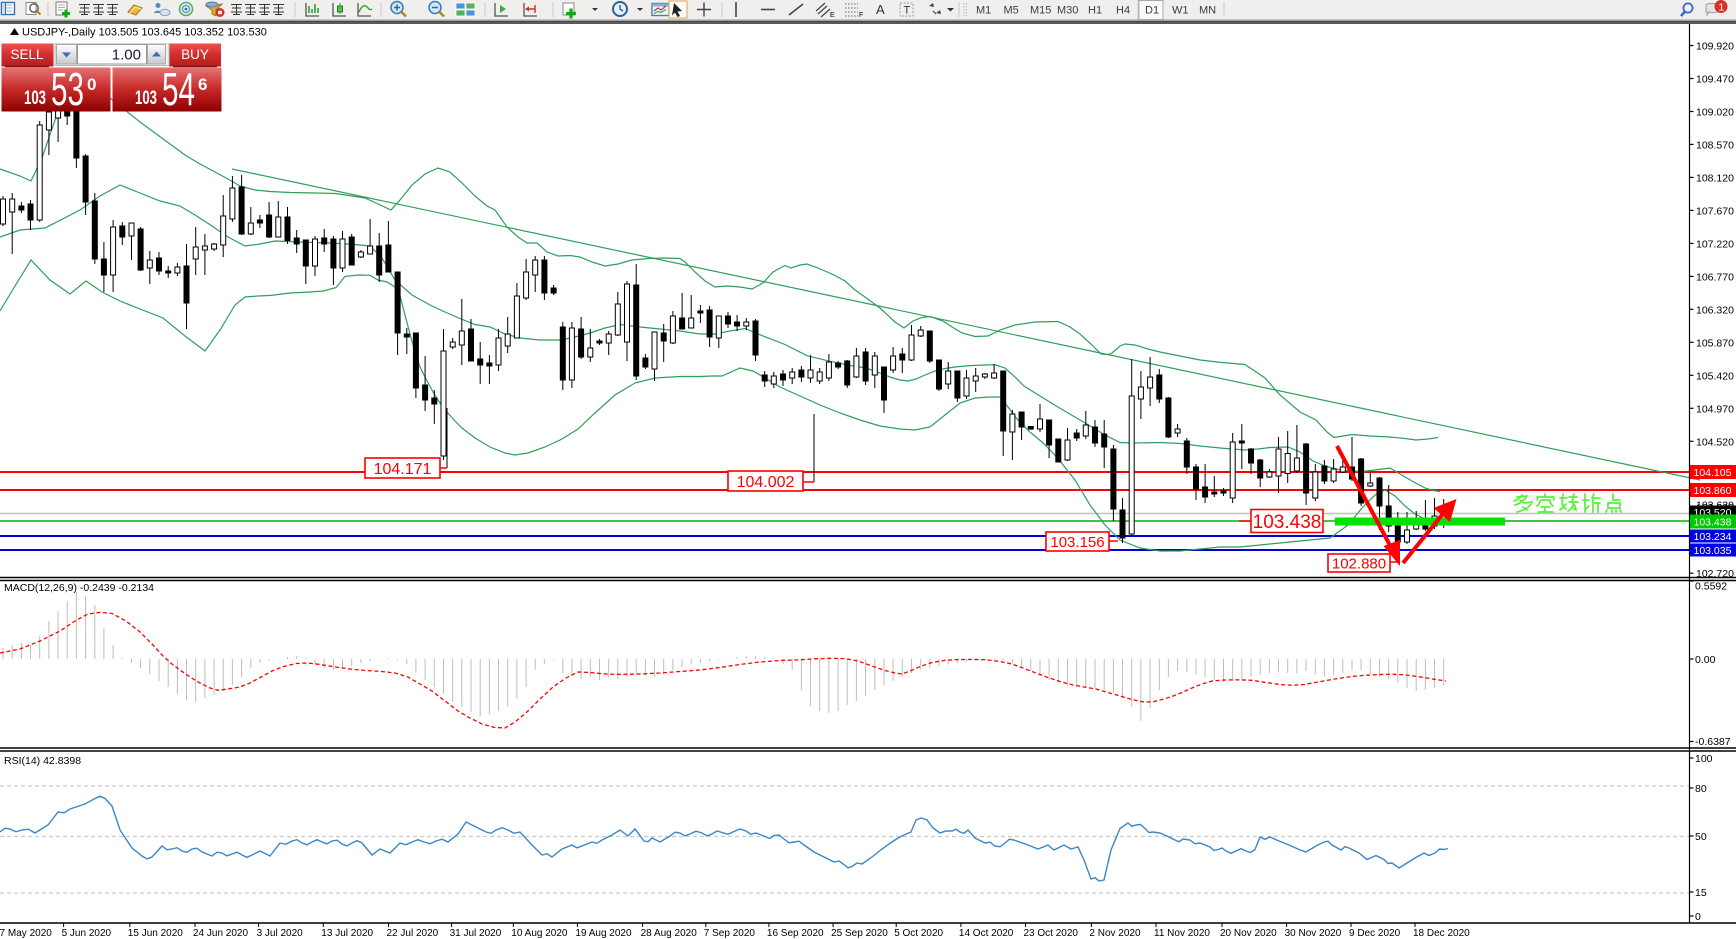 The height and width of the screenshot is (939, 1736). I want to click on svg-text: 80, so click(1701, 789).